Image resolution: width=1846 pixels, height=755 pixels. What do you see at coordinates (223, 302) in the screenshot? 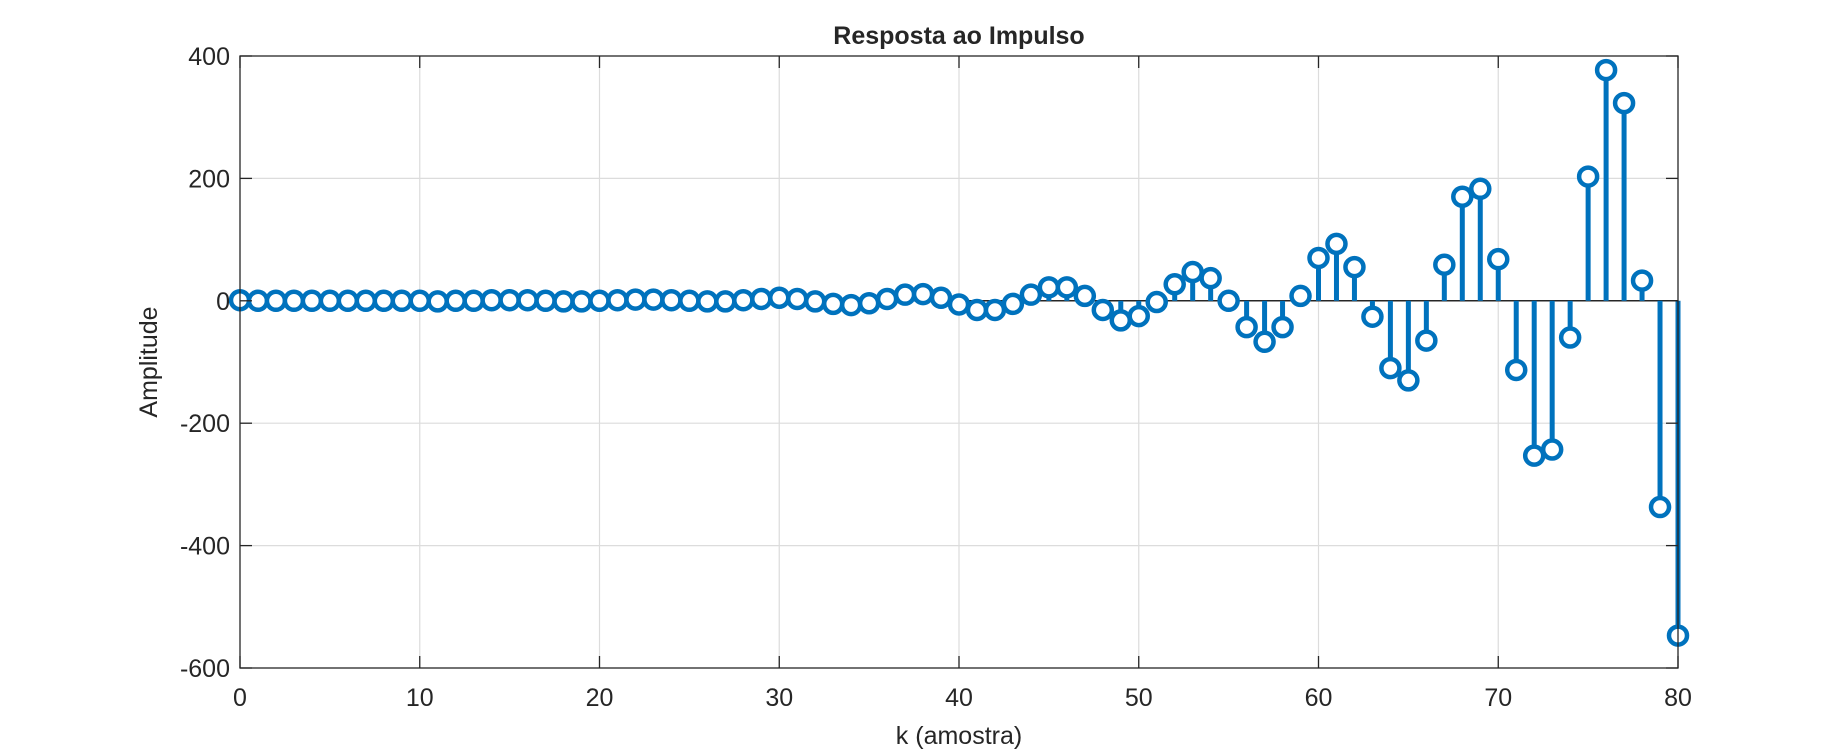
I see `y-tick-label: 0` at bounding box center [223, 302].